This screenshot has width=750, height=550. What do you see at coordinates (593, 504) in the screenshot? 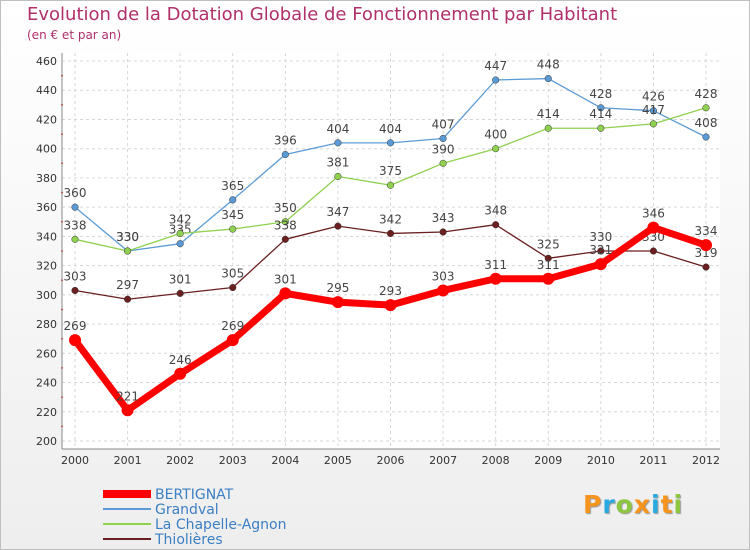
I see `logo-letter: P` at bounding box center [593, 504].